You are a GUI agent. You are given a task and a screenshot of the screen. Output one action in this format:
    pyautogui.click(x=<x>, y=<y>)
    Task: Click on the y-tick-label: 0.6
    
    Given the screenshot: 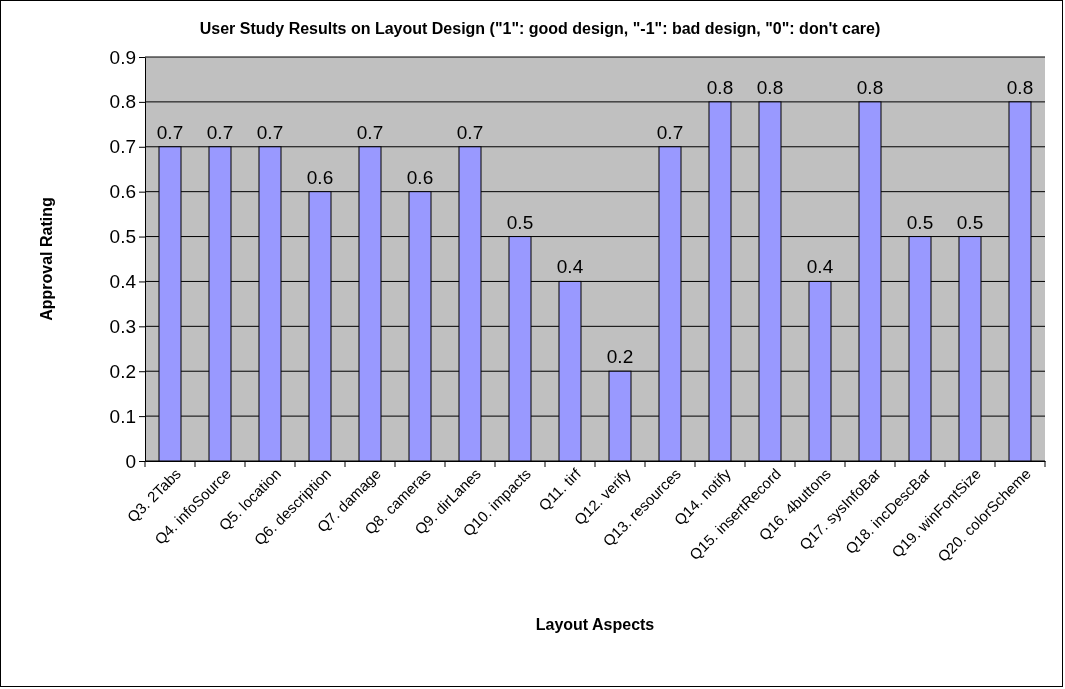 What is the action you would take?
    pyautogui.click(x=122, y=192)
    